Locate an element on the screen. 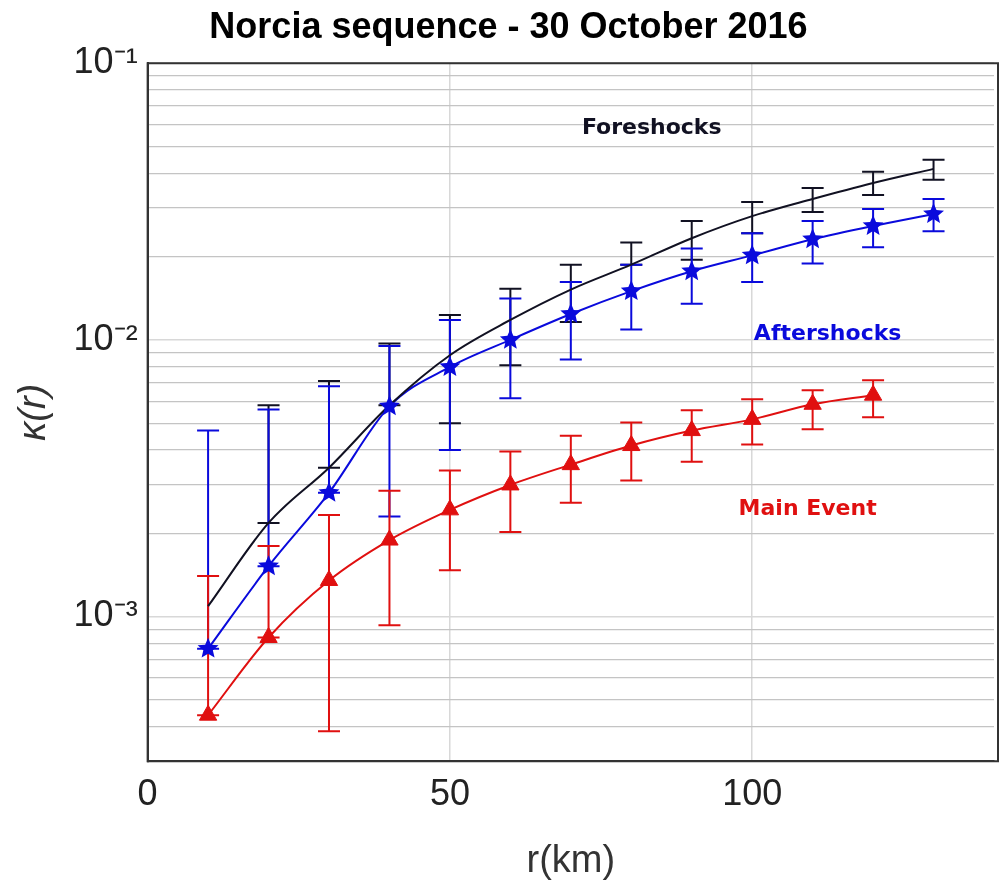  x-tick-label: 0 is located at coordinates (147, 792).